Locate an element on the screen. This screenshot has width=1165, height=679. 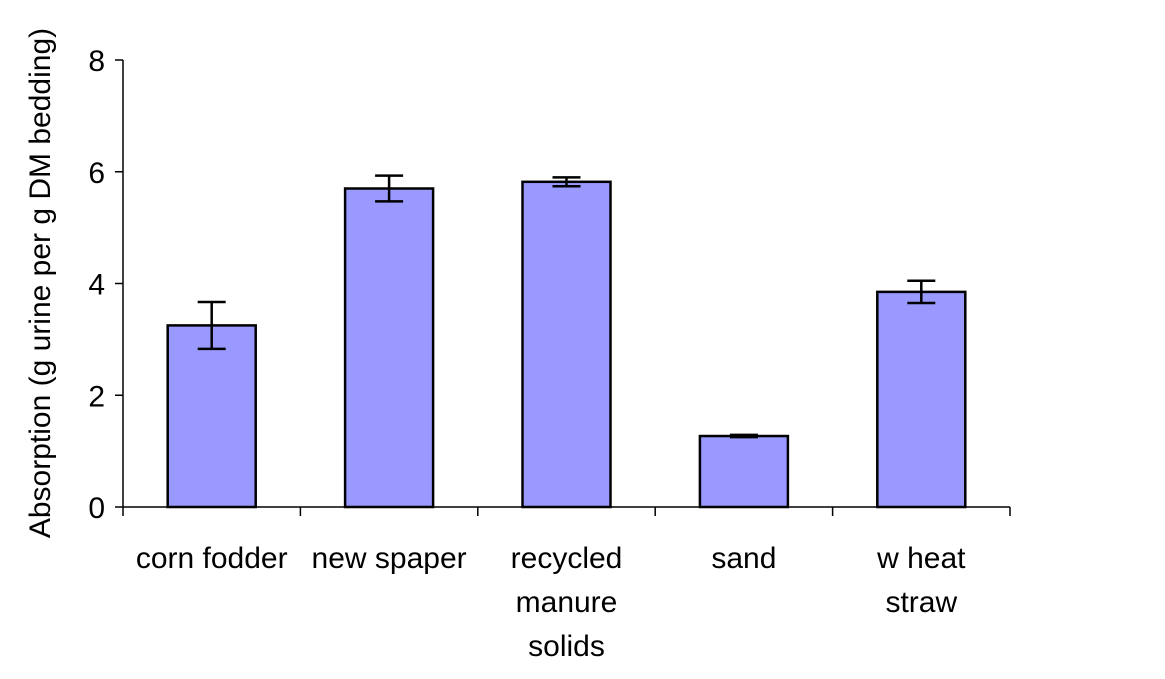
x-tick-label: manure is located at coordinates (567, 602).